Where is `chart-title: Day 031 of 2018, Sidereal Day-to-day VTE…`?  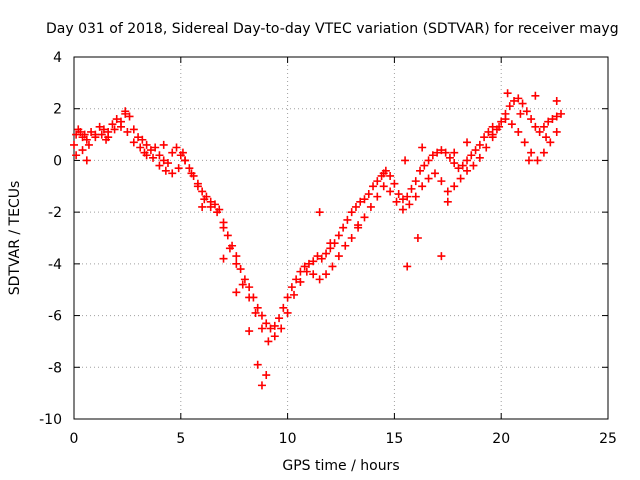
chart-title: Day 031 of 2018, Sidereal Day-to-day VTE… is located at coordinates (332, 29).